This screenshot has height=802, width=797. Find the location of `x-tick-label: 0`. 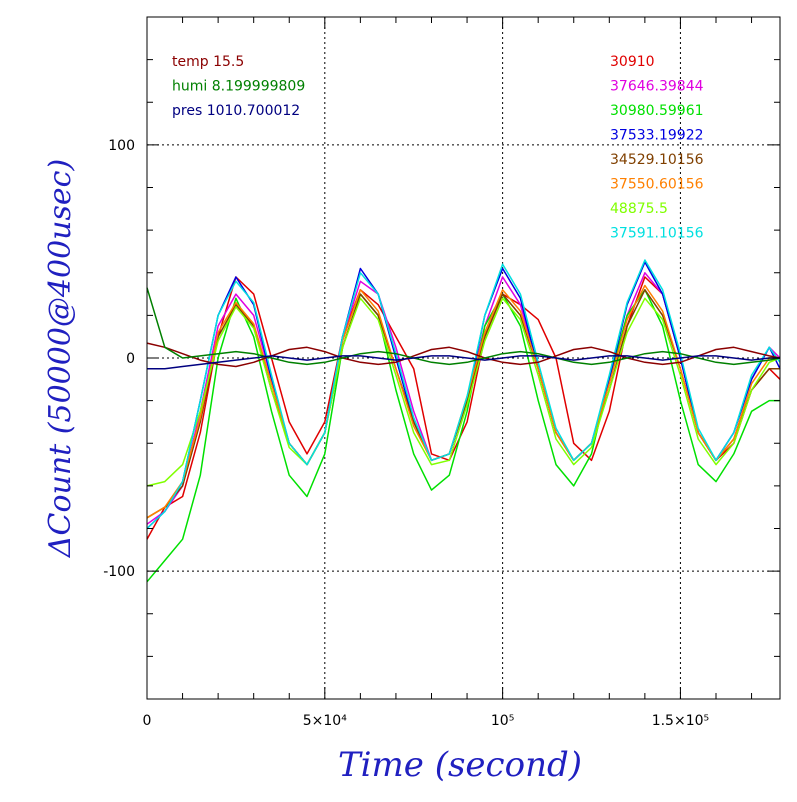

x-tick-label: 0 is located at coordinates (147, 721).